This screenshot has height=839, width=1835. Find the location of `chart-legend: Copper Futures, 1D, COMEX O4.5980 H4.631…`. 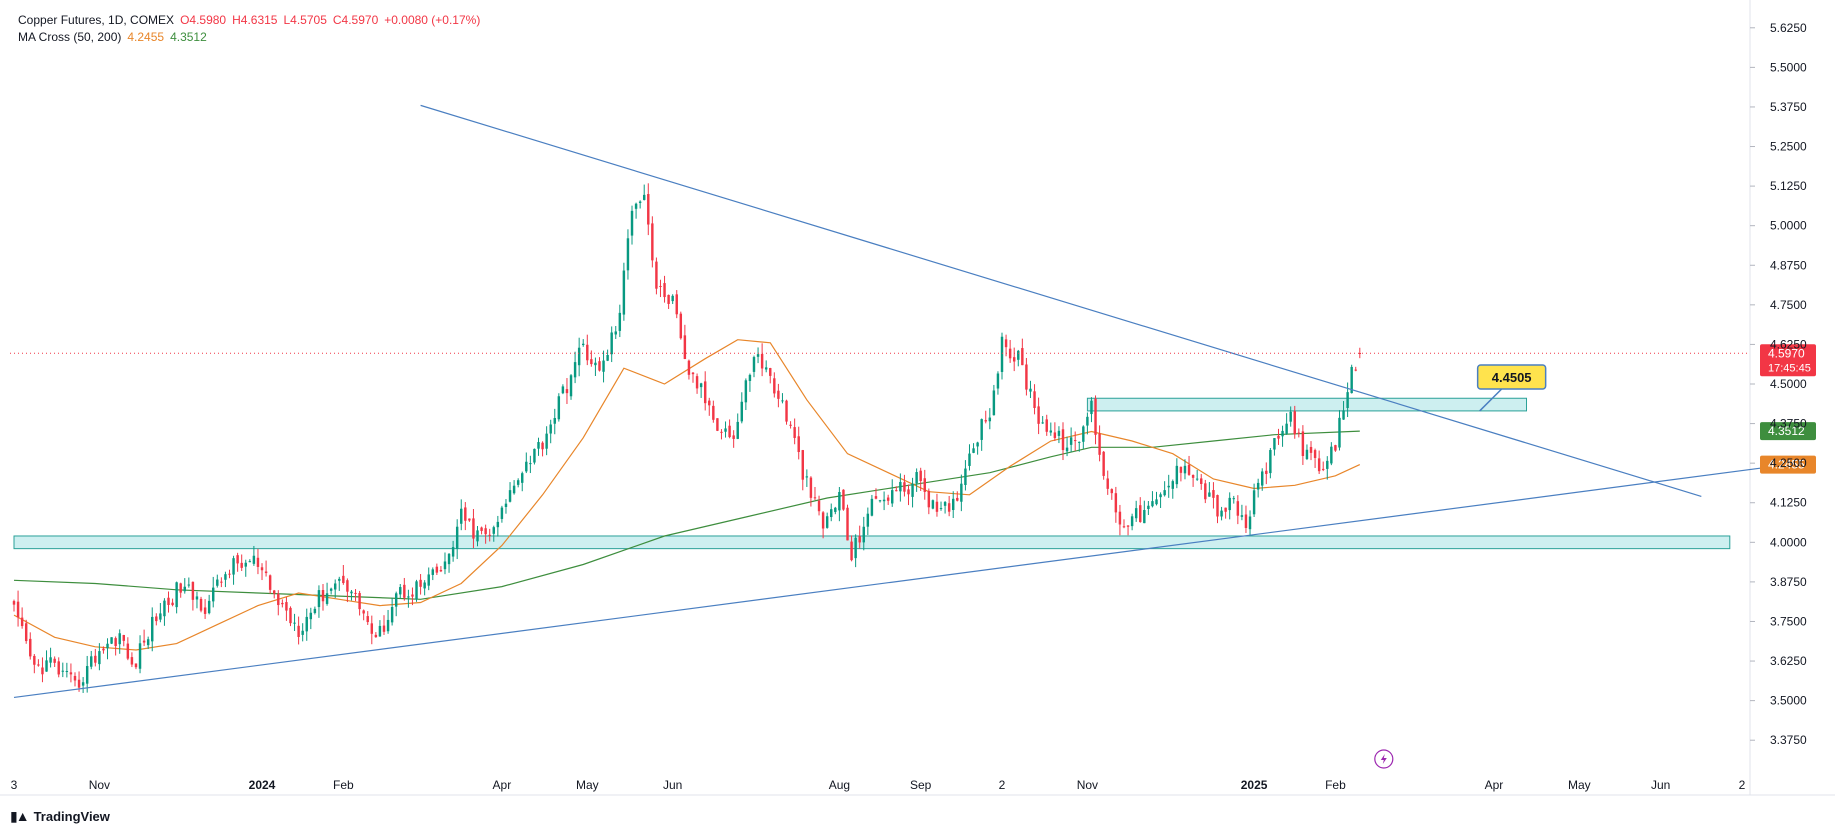

chart-legend: Copper Futures, 1D, COMEX O4.5980 H4.631… is located at coordinates (249, 29).